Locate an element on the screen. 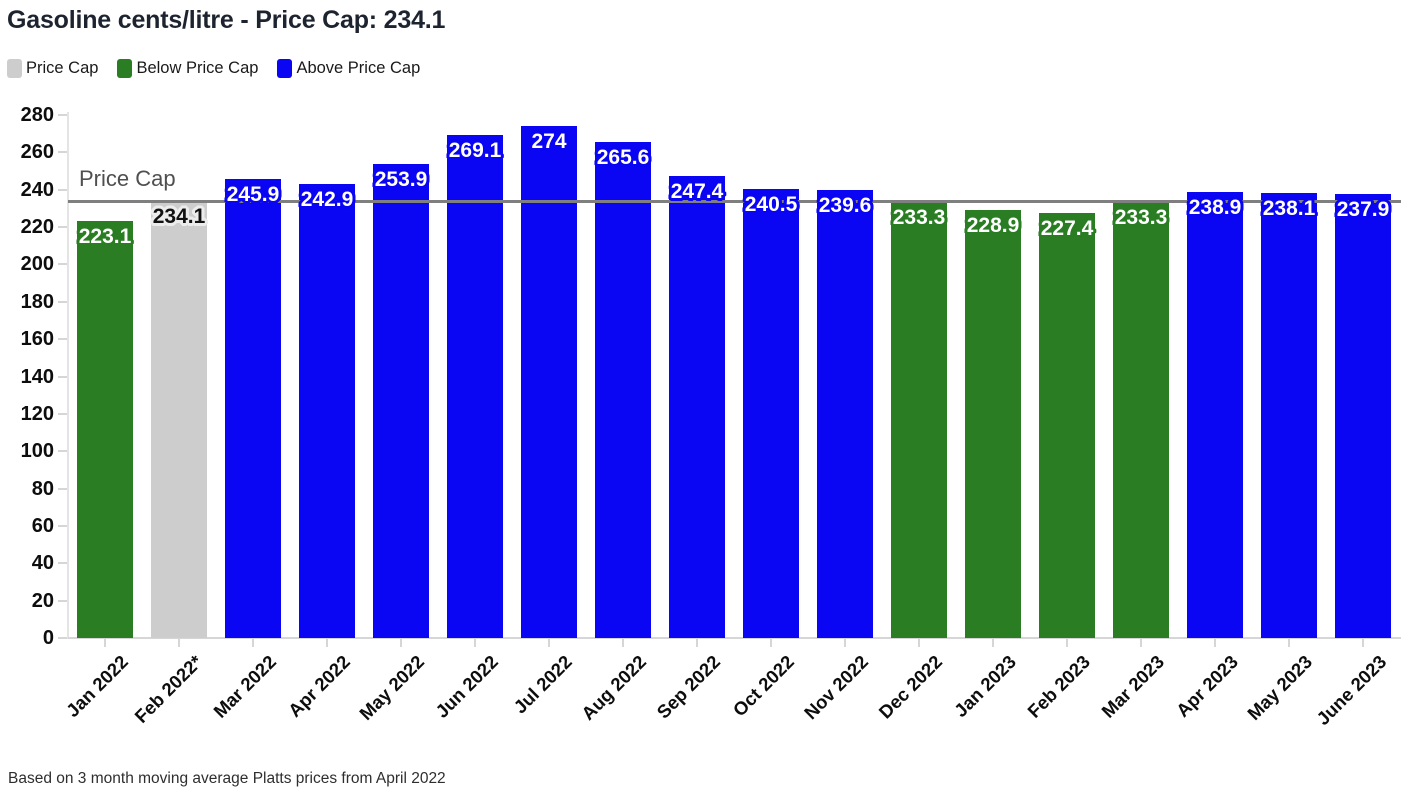 This screenshot has width=1421, height=800. legend-label-below-price-cap: Below Price Cap is located at coordinates (197, 68).